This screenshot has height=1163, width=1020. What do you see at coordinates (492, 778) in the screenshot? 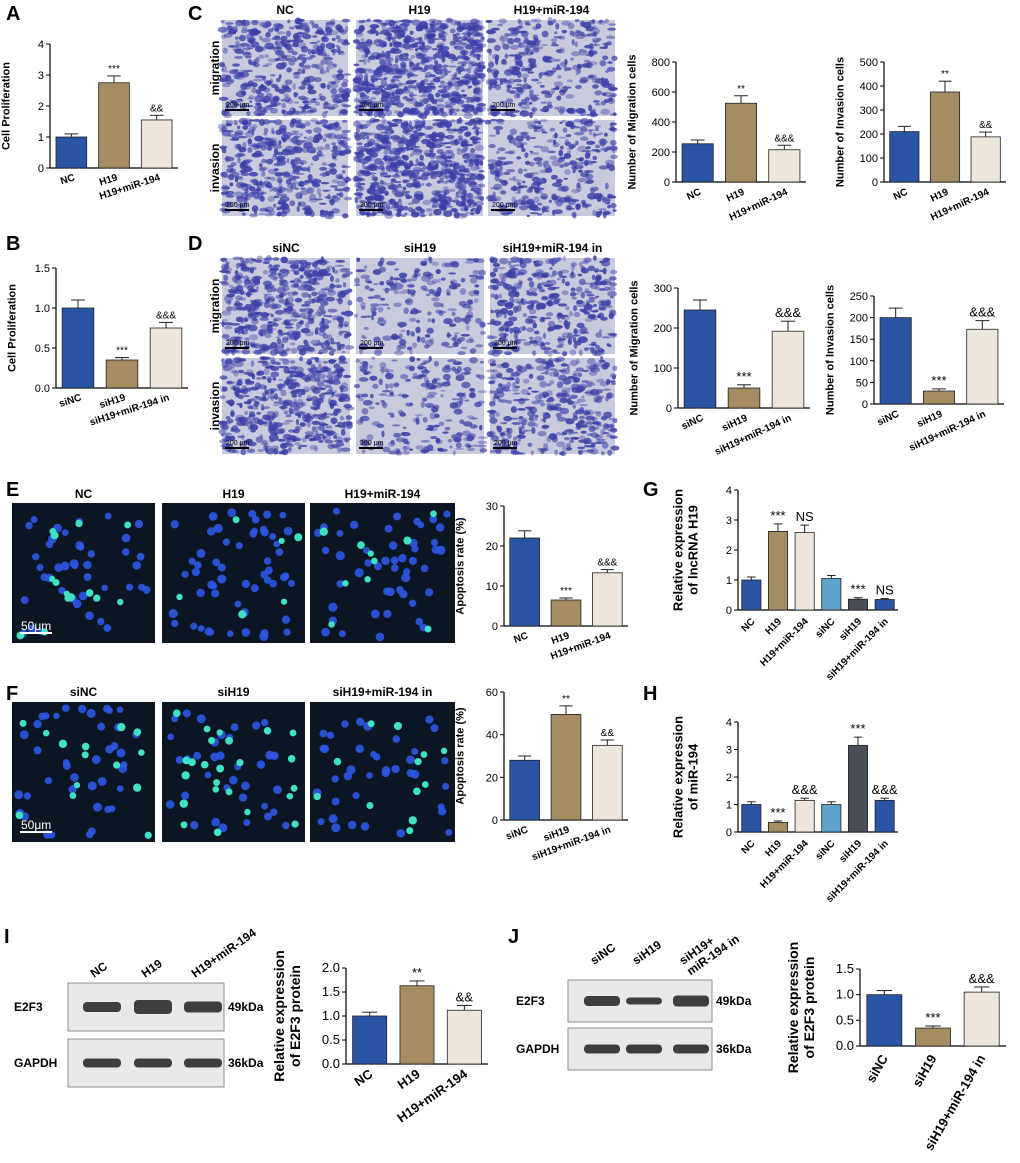
I see `chart-f-tick-label: 20` at bounding box center [492, 778].